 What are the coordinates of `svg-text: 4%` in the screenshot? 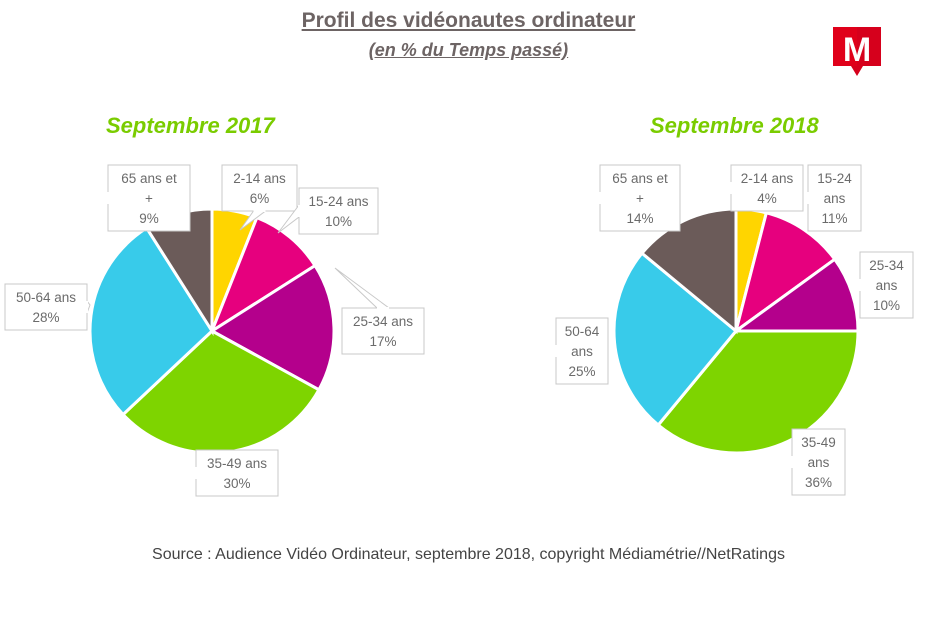 It's located at (767, 198).